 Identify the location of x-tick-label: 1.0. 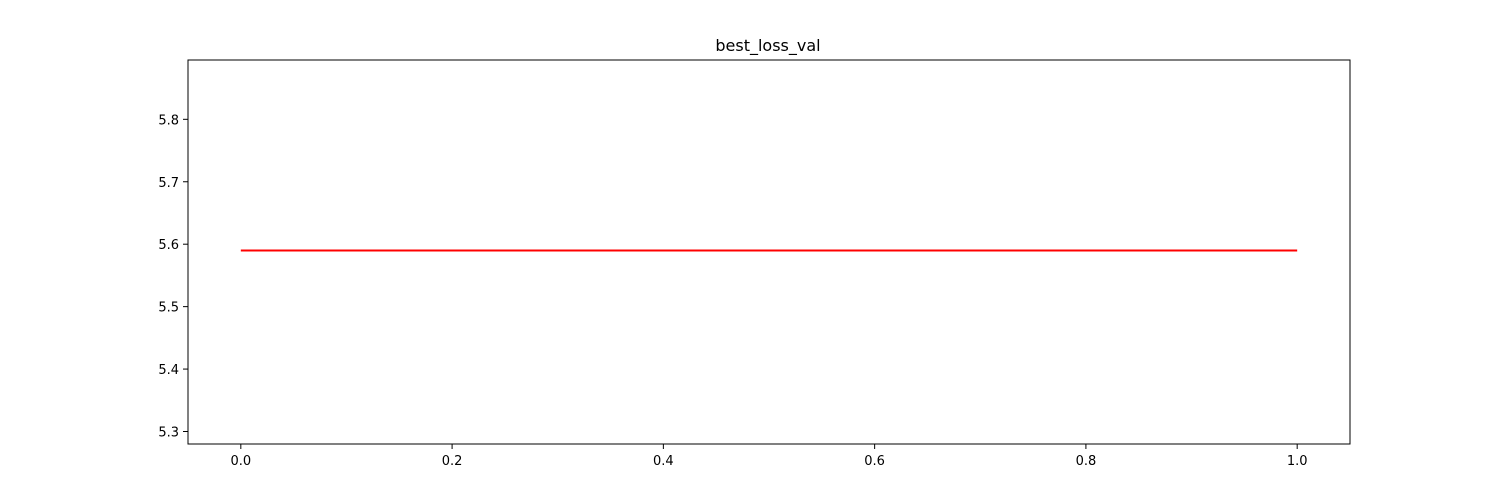
(1297, 461).